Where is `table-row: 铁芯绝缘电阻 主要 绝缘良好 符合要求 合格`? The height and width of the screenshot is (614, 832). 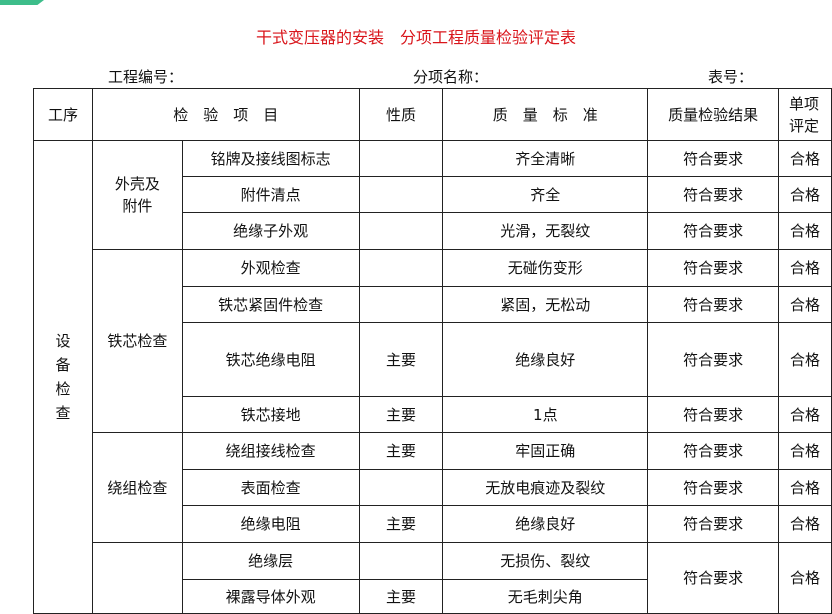 table-row: 铁芯绝缘电阻 主要 绝缘良好 符合要求 合格 is located at coordinates (433, 359).